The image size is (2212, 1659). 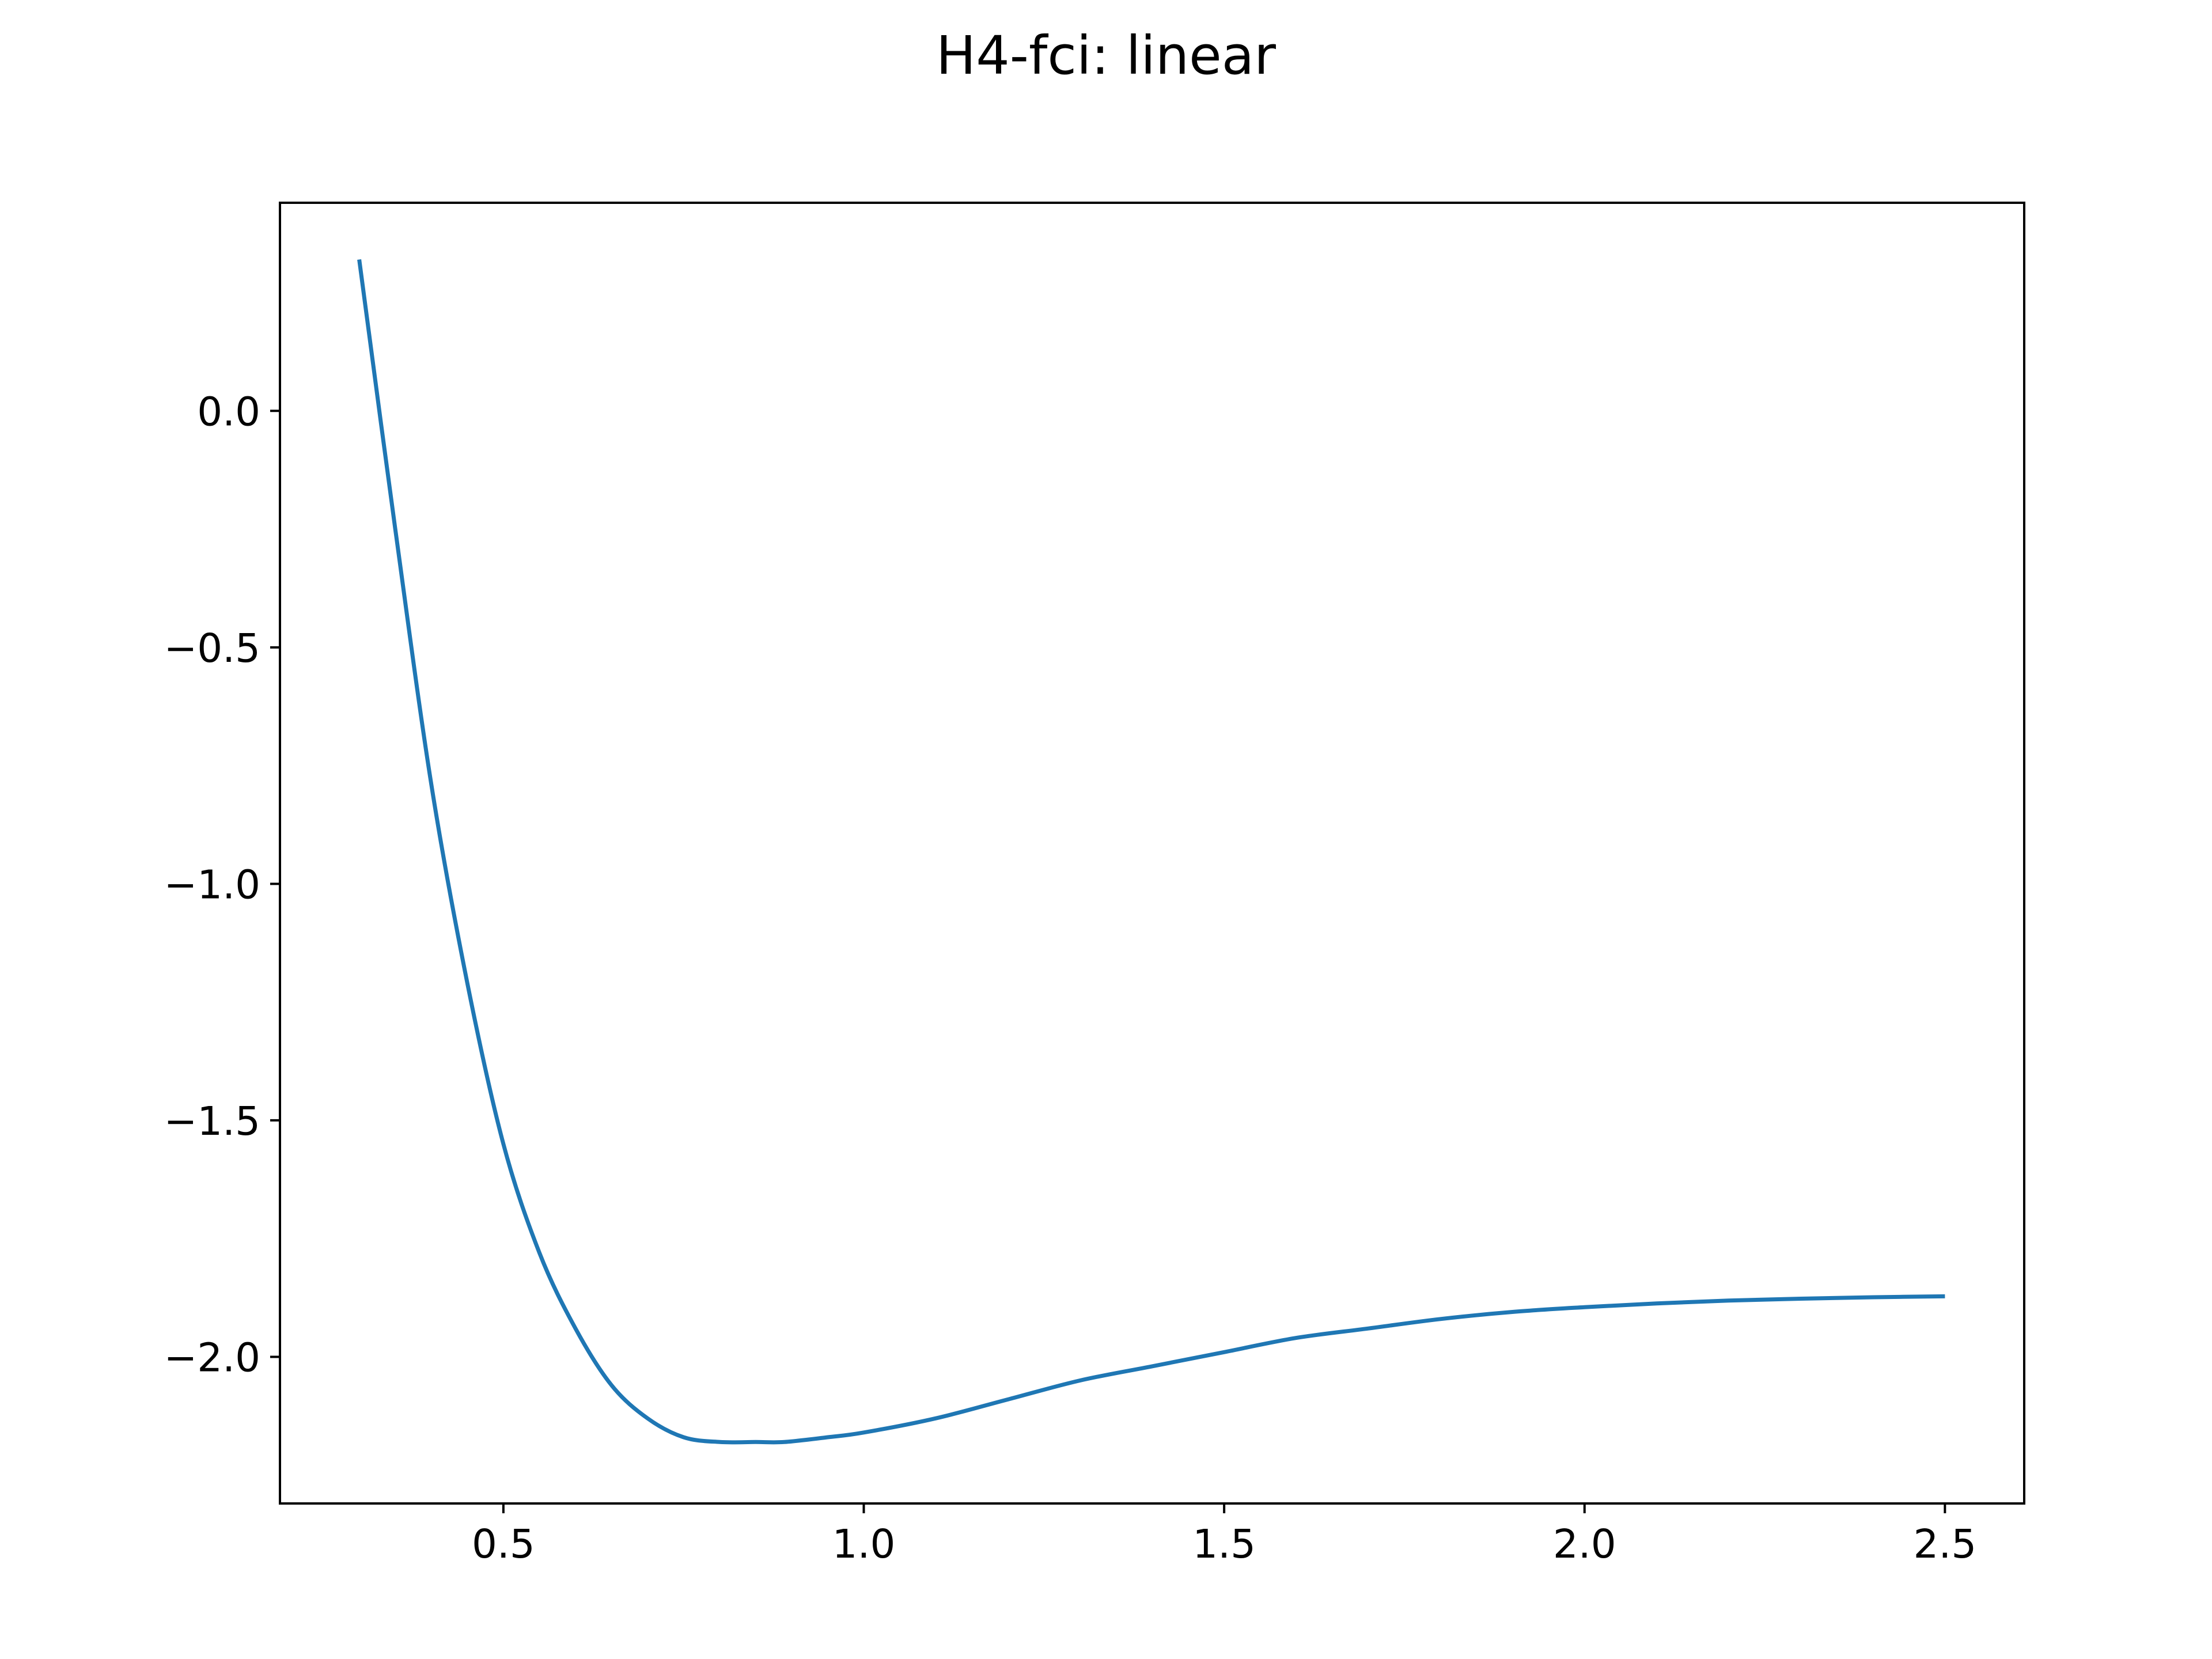 I want to click on y-axis: 0.0 −0.5 −1.0 −1.5 −2.0, so click(x=222, y=885).